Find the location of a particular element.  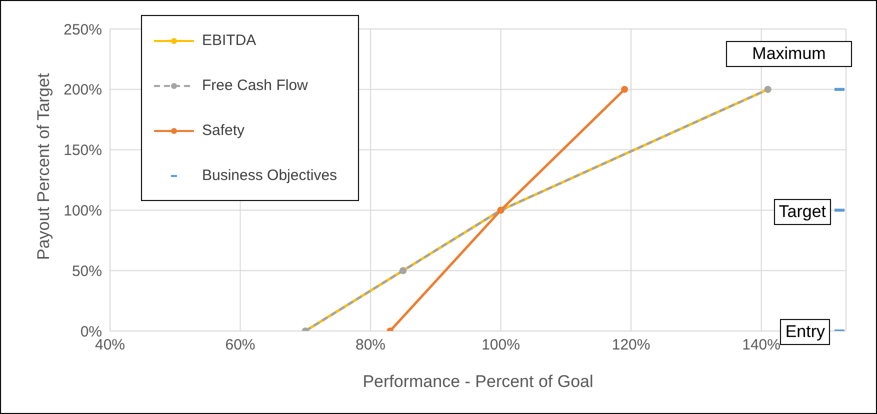

y-tick-label: 200% is located at coordinates (83, 90).